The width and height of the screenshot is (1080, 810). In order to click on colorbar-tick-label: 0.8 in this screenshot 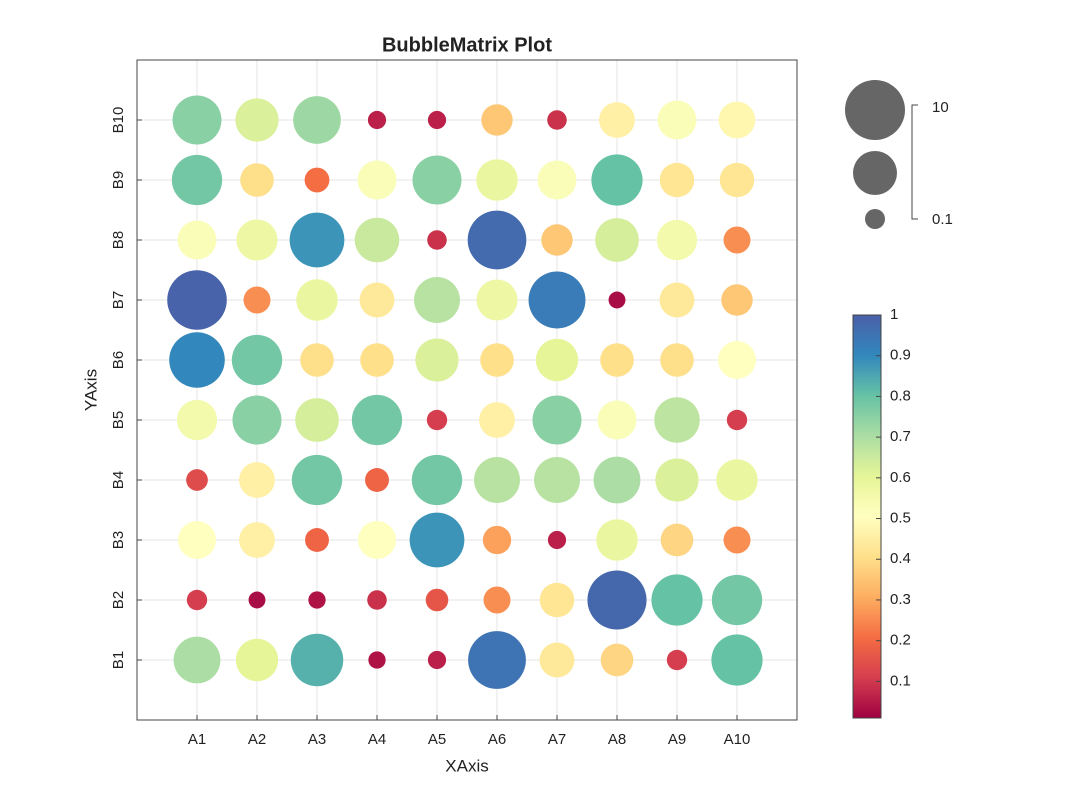, I will do `click(900, 395)`.